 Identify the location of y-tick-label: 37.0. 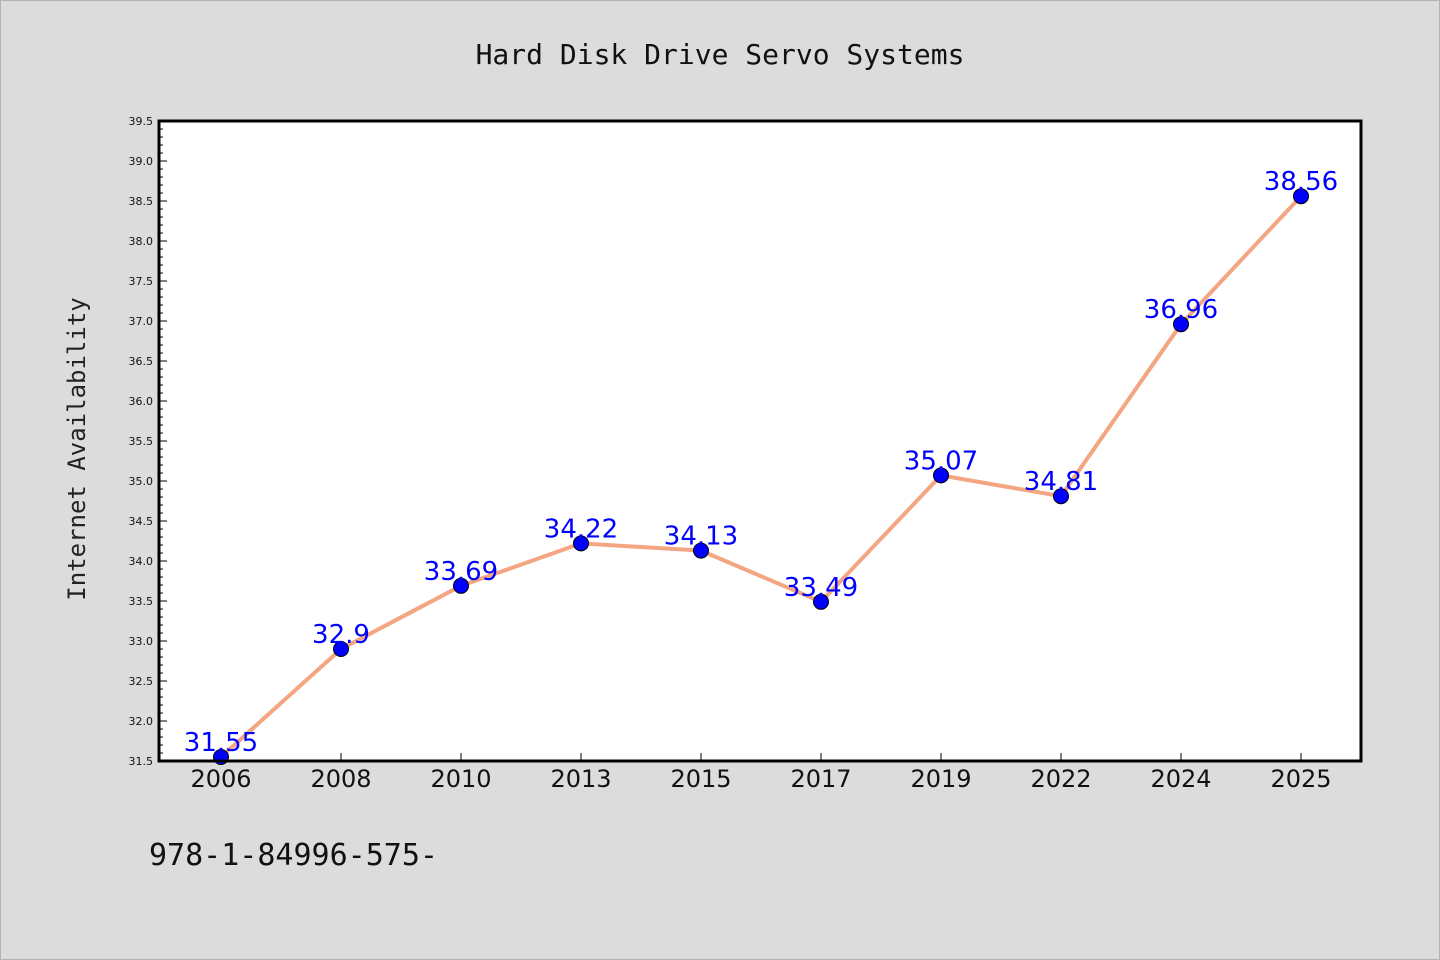
(141, 321).